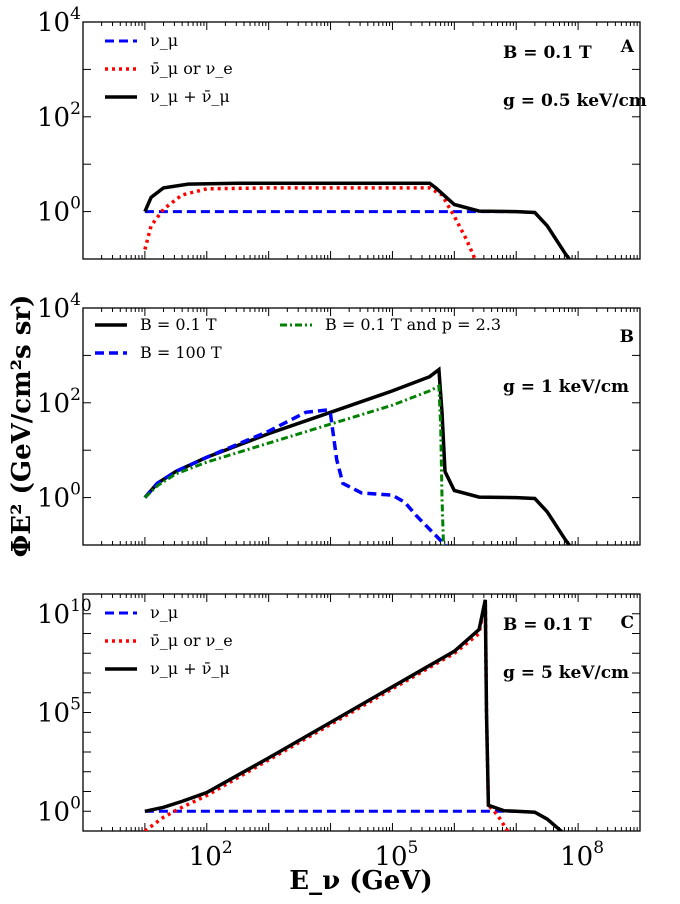 This screenshot has width=680, height=904. I want to click on legend: B = 0.1 T B = 100 T B = 0.1 T and p = 2.3, so click(298, 338).